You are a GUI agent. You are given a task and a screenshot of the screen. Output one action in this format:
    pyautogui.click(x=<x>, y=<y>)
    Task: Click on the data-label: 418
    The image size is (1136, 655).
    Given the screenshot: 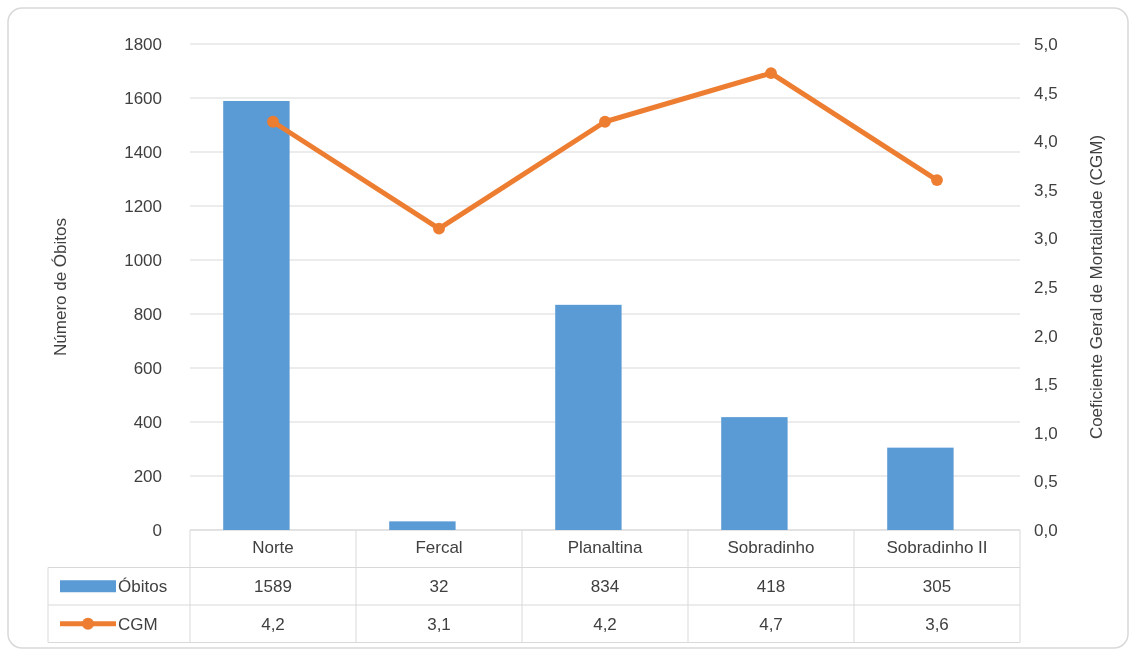 What is the action you would take?
    pyautogui.click(x=771, y=587)
    